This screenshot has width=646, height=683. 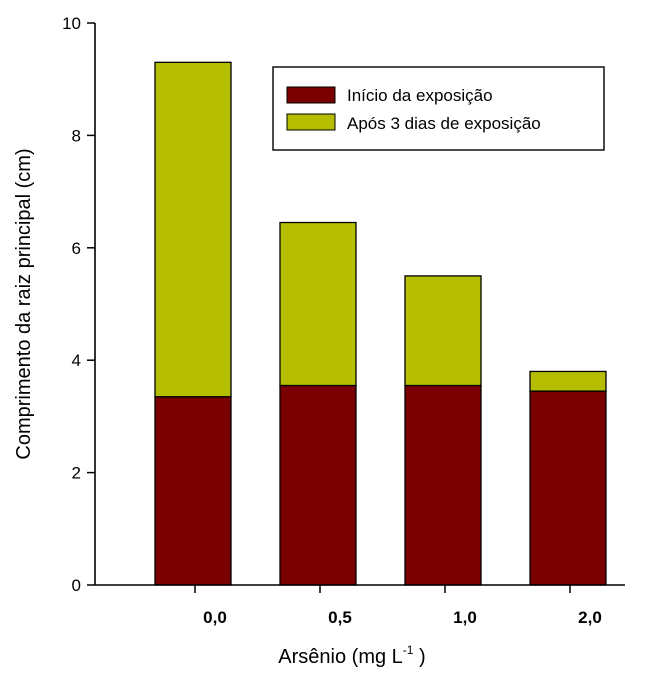 What do you see at coordinates (311, 95) in the screenshot?
I see `legend-swatch-initial` at bounding box center [311, 95].